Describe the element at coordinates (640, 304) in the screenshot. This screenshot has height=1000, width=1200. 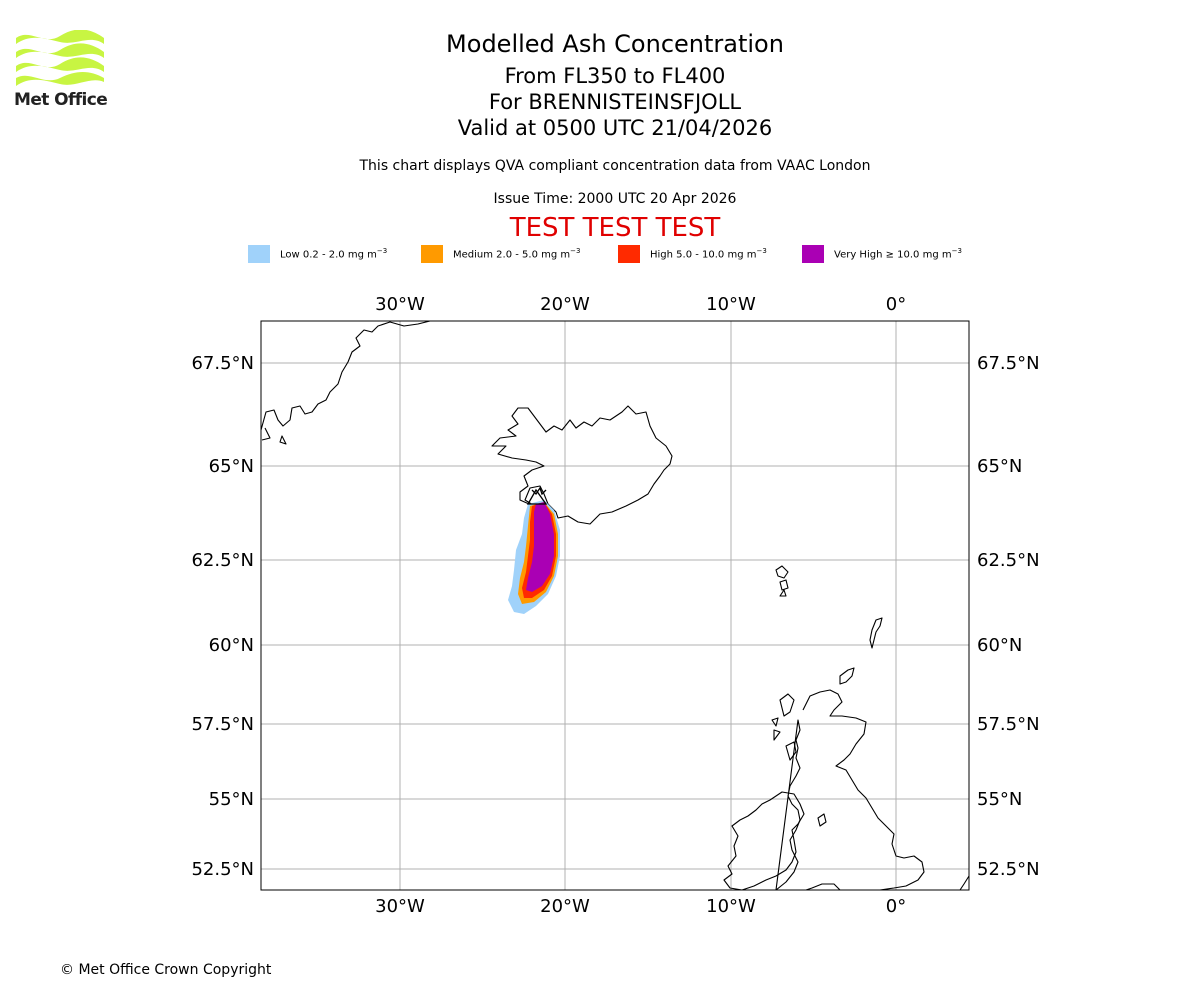
I see `lon-labels-top: 30°W 20°W 10°W 0°` at that location.